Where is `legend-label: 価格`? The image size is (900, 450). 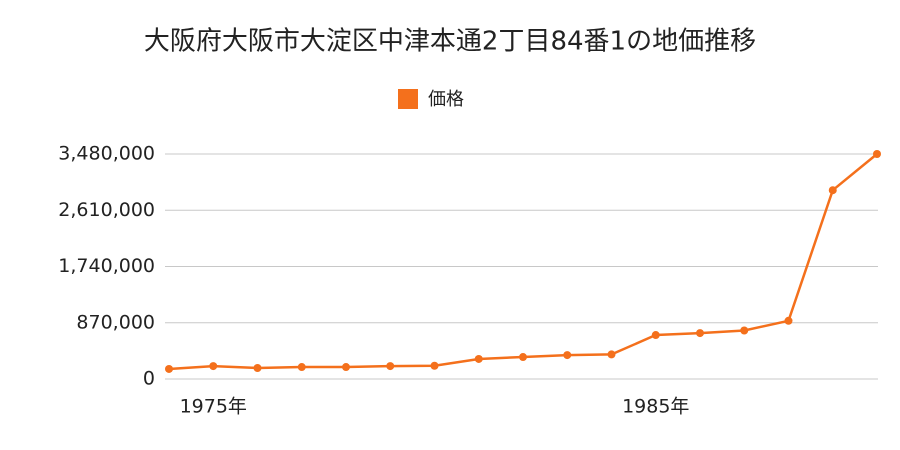 legend-label: 価格 is located at coordinates (446, 99).